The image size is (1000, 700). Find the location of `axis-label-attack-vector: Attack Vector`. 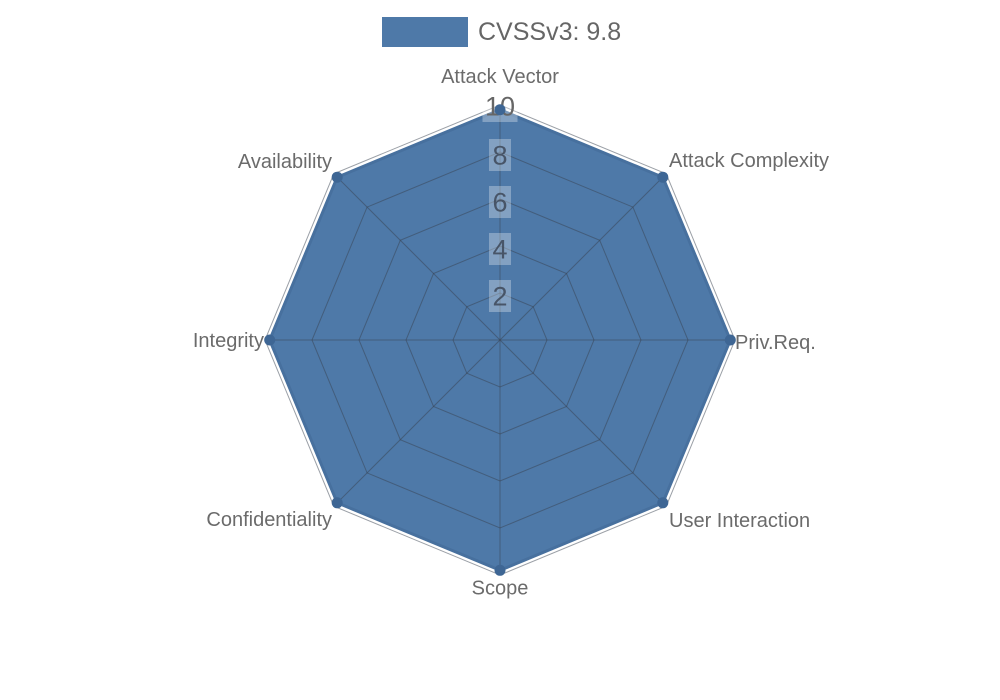

axis-label-attack-vector: Attack Vector is located at coordinates (500, 77).